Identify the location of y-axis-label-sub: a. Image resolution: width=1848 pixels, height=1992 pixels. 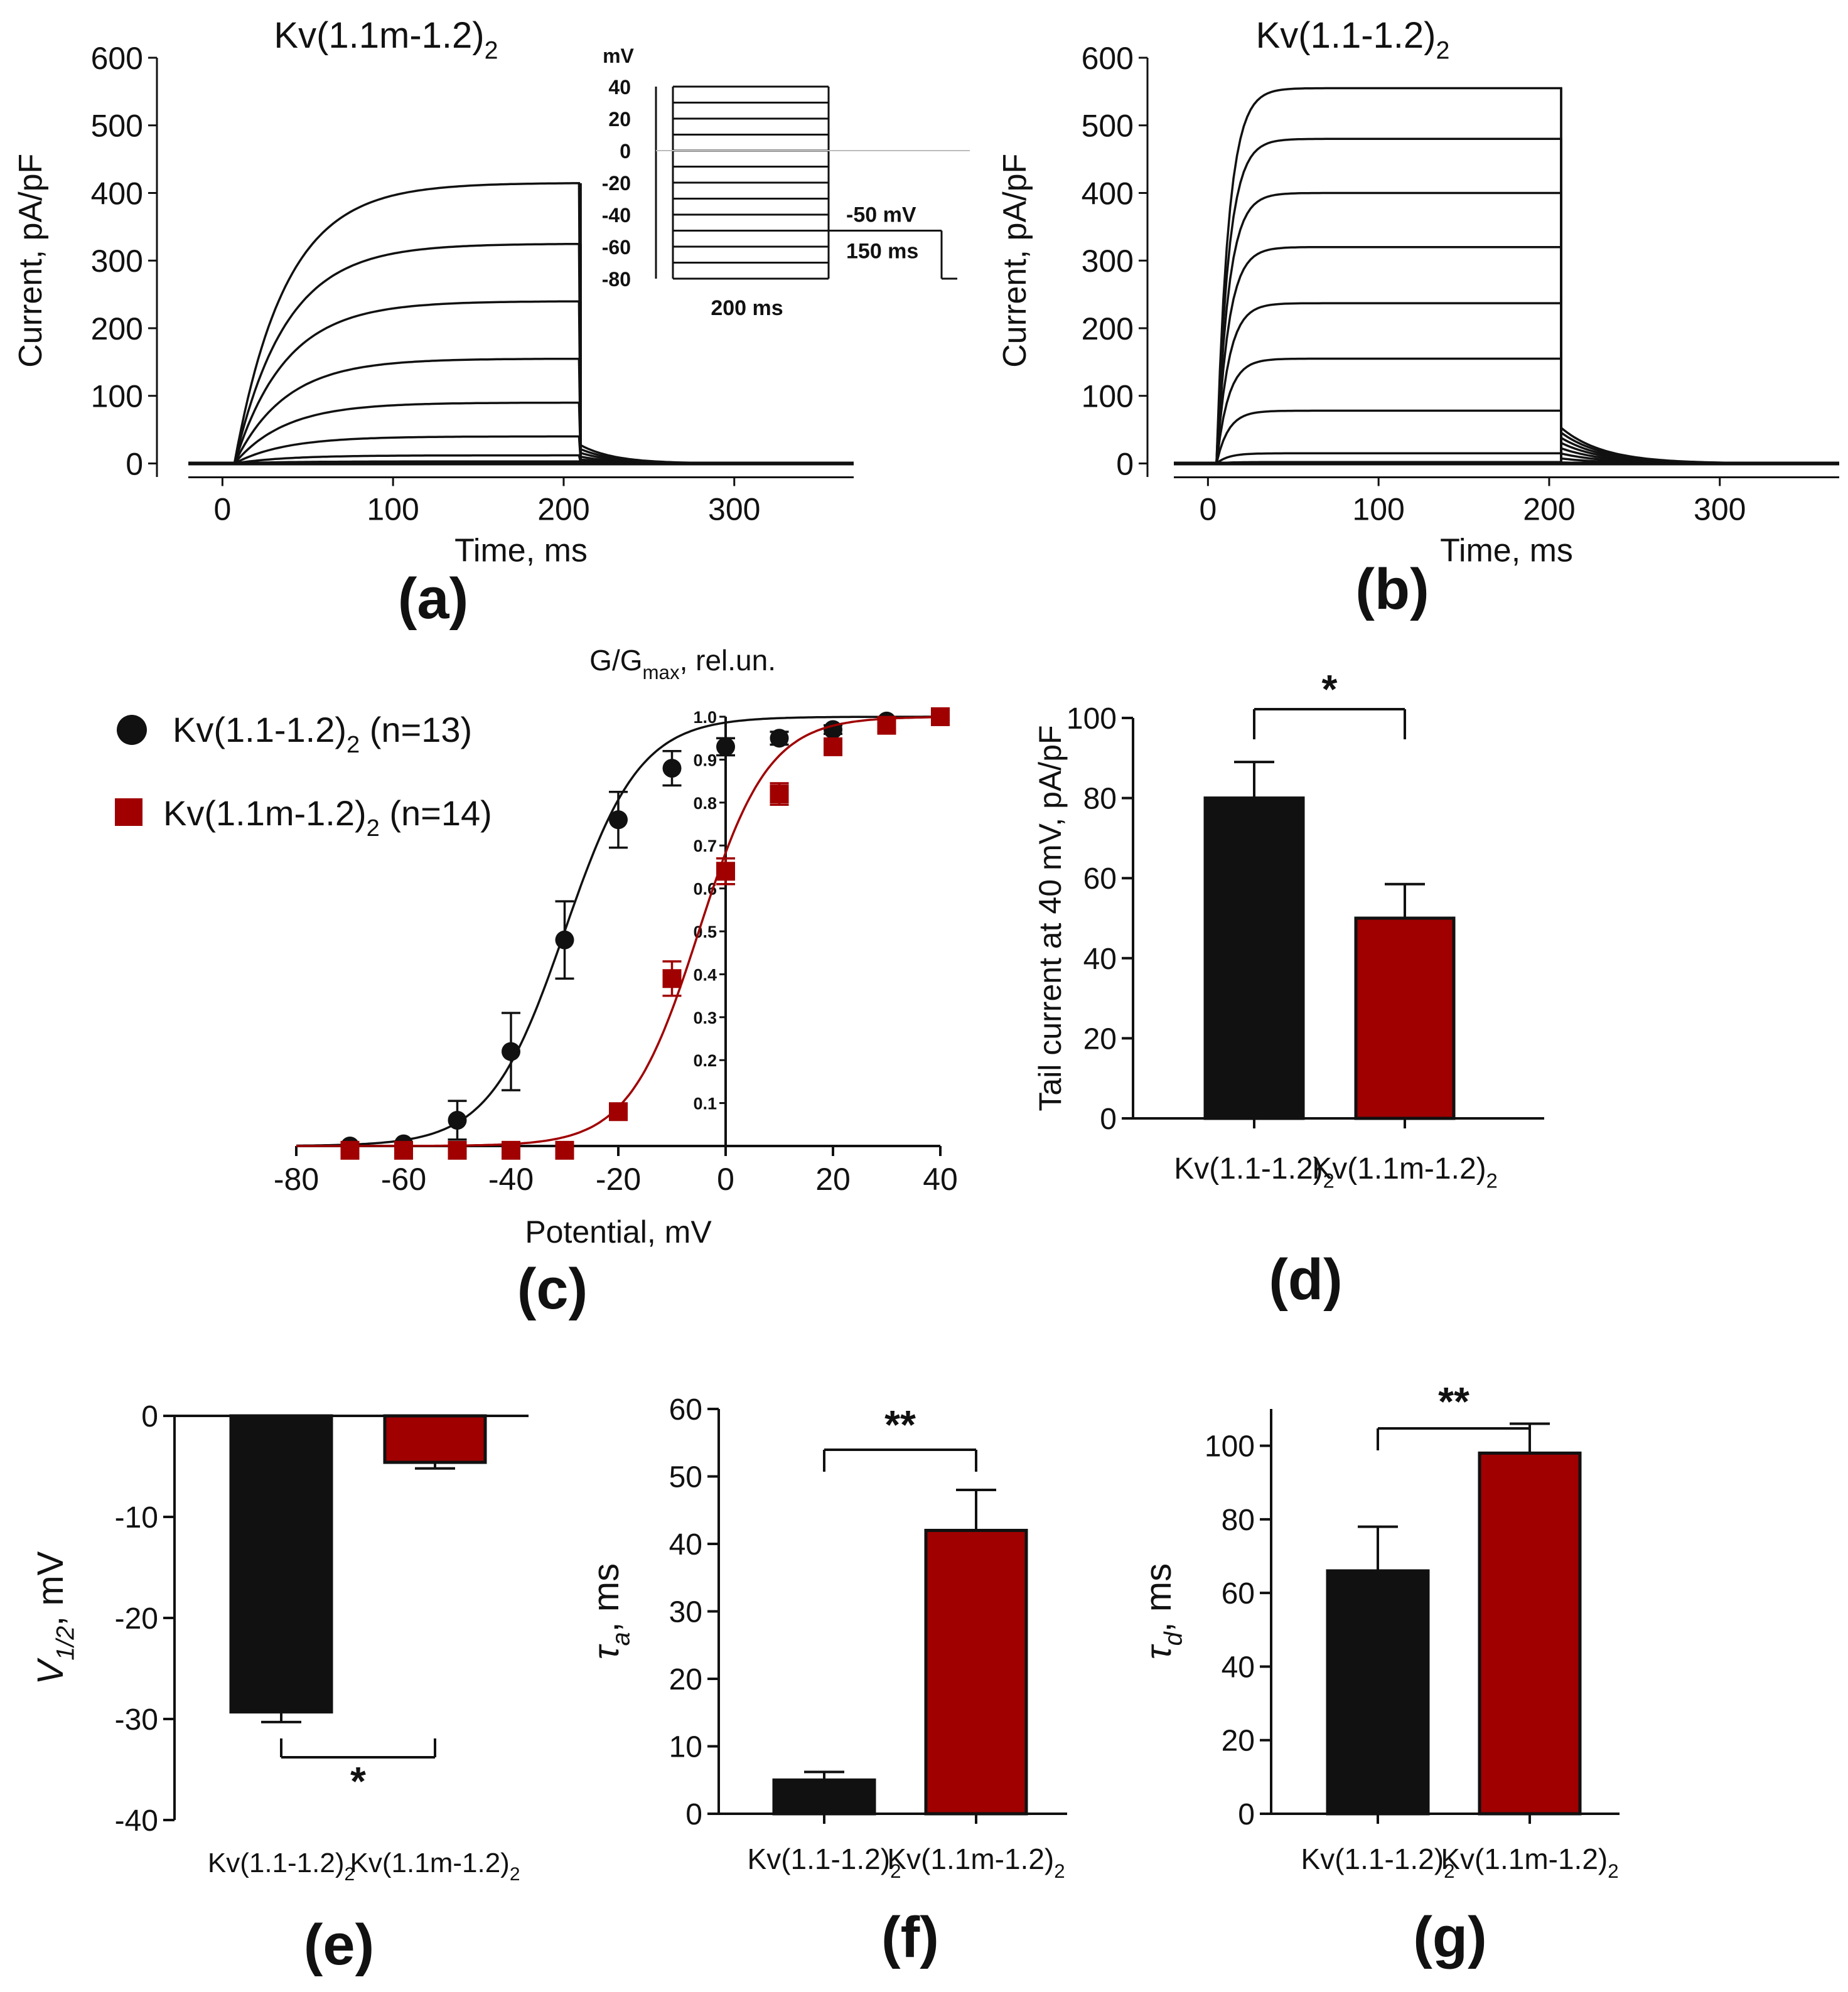
(621, 1639).